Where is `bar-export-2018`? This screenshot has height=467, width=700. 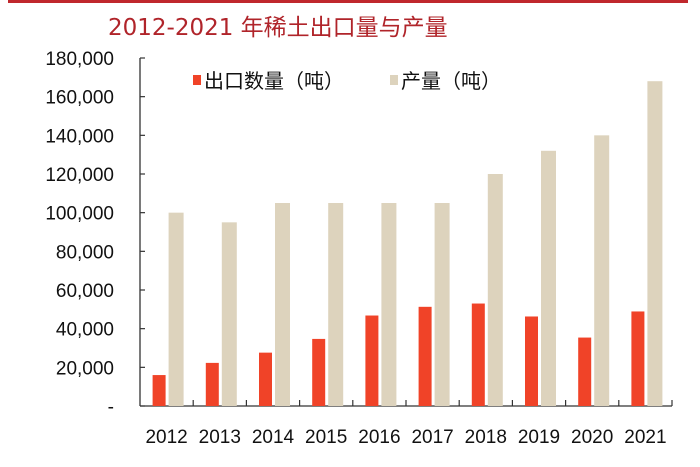 bar-export-2018 is located at coordinates (478, 354).